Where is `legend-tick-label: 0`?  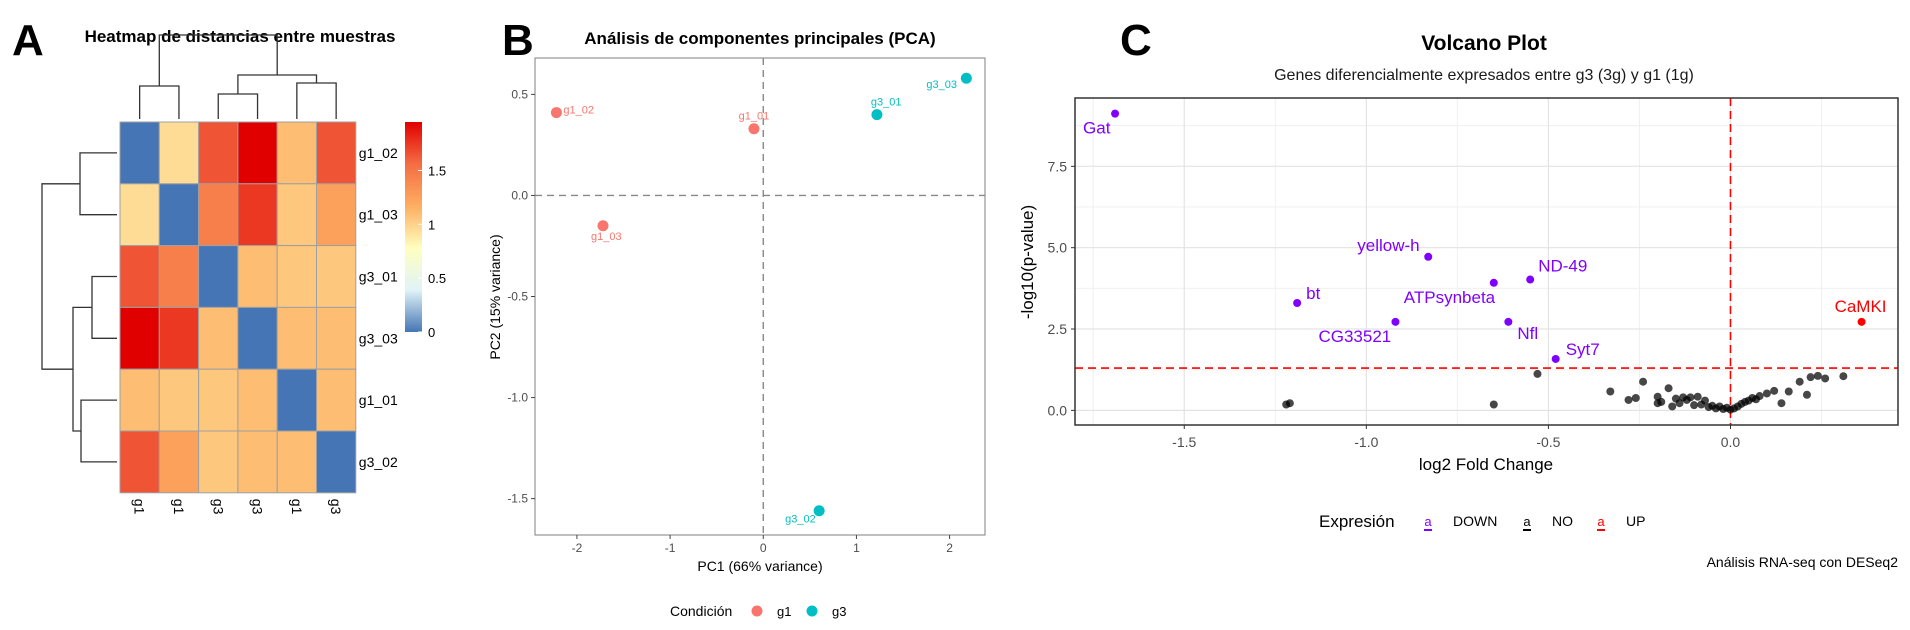 legend-tick-label: 0 is located at coordinates (431, 332).